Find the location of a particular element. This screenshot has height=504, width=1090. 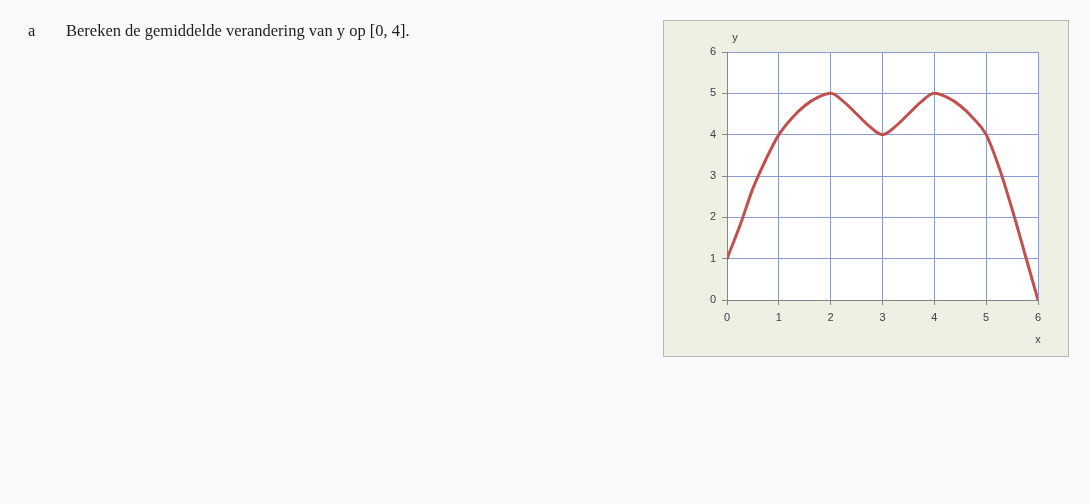

y-tick-label: 3 is located at coordinates (712, 175).